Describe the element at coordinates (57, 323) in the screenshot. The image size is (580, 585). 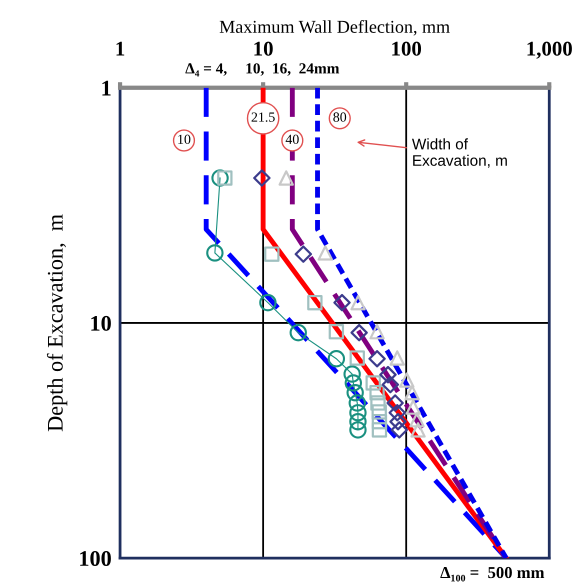
I see `y-axis-title: Depth of Excavation, m` at that location.